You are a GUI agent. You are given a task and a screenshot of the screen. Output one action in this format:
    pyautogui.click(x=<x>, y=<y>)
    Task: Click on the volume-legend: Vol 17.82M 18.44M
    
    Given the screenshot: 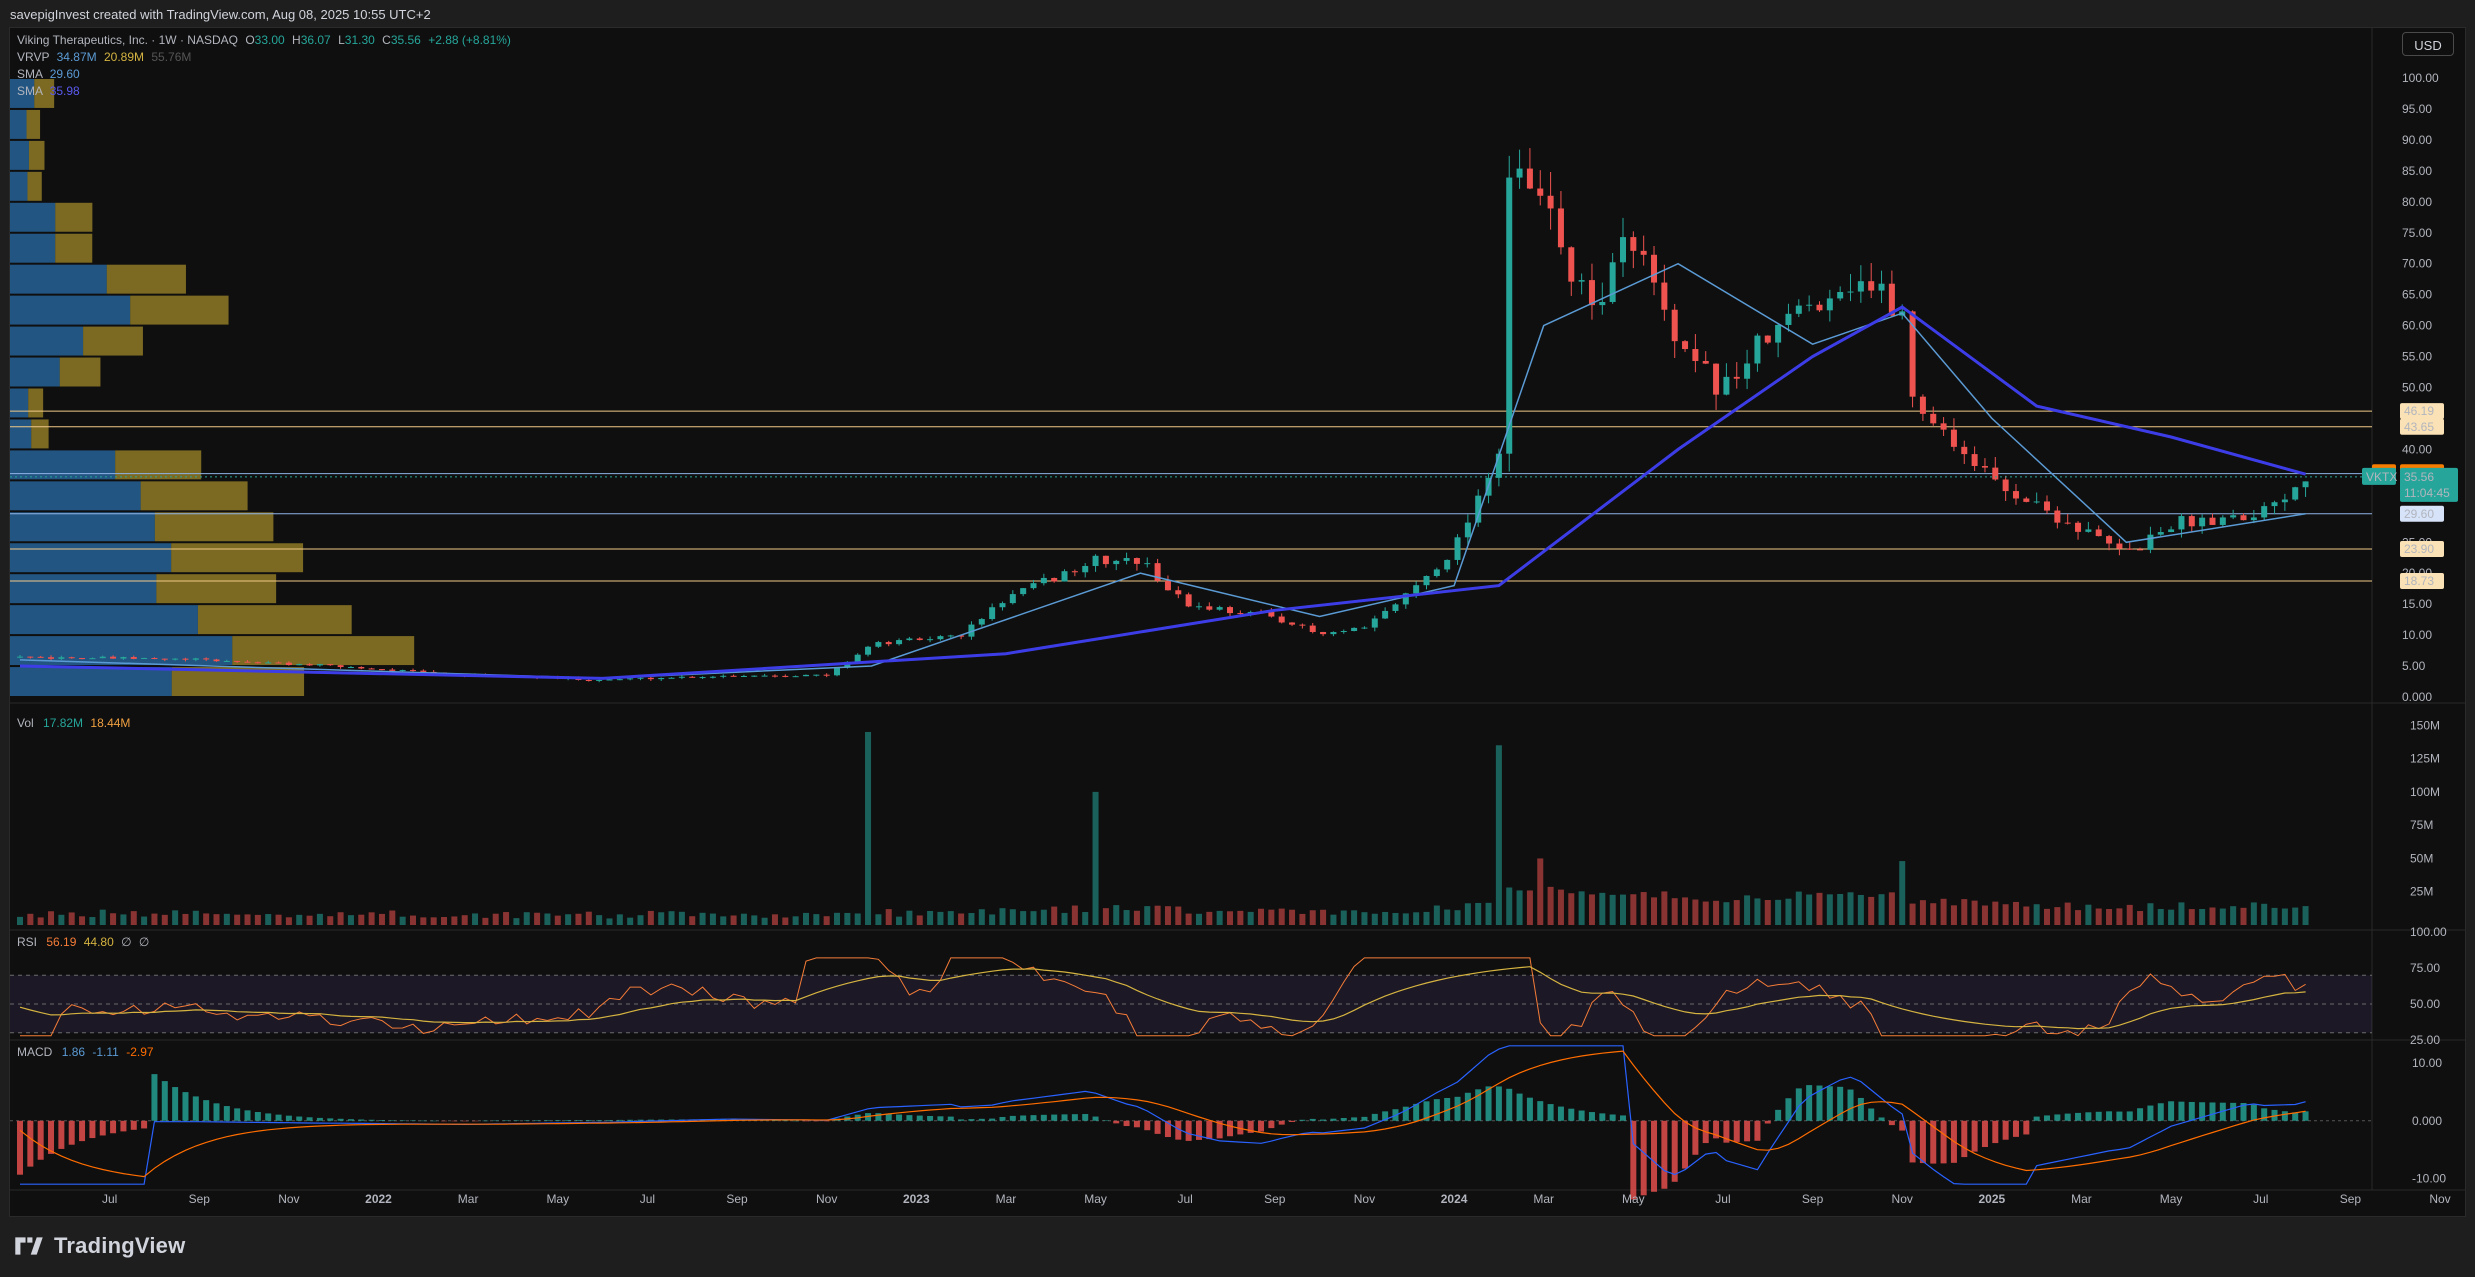 What is the action you would take?
    pyautogui.click(x=74, y=723)
    